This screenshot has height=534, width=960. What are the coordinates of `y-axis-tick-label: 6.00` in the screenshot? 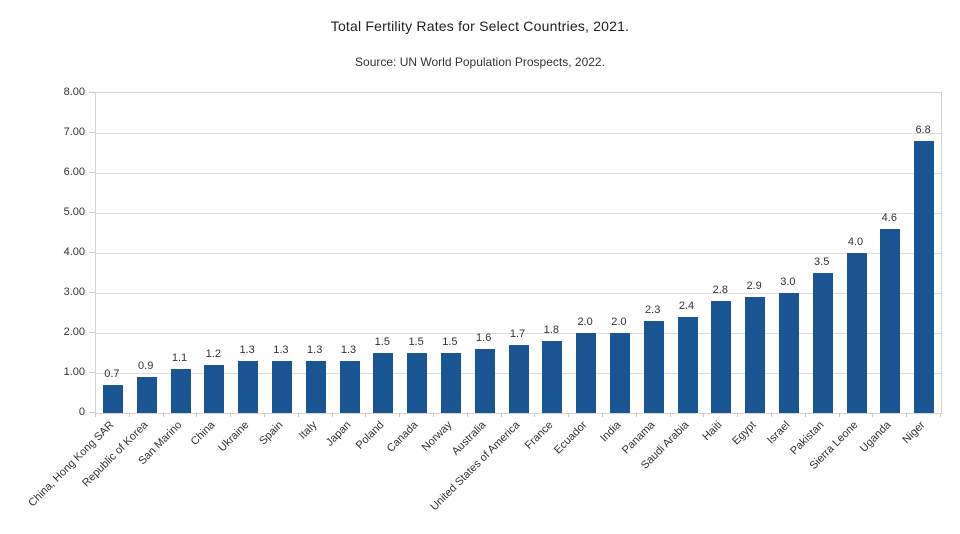 It's located at (74, 172).